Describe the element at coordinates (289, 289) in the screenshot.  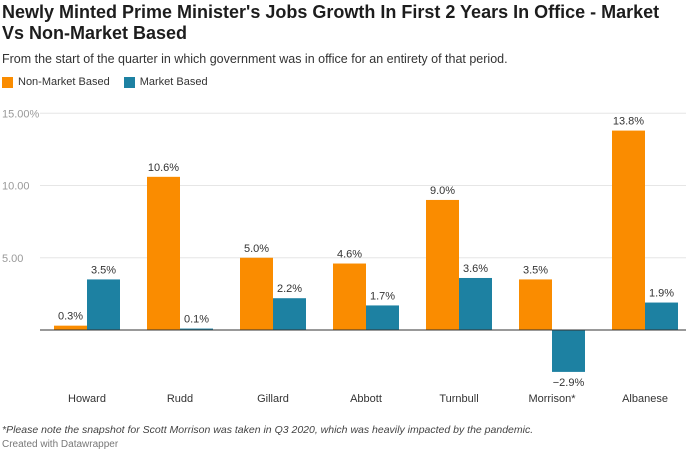
I see `data-label: 2.2%` at that location.